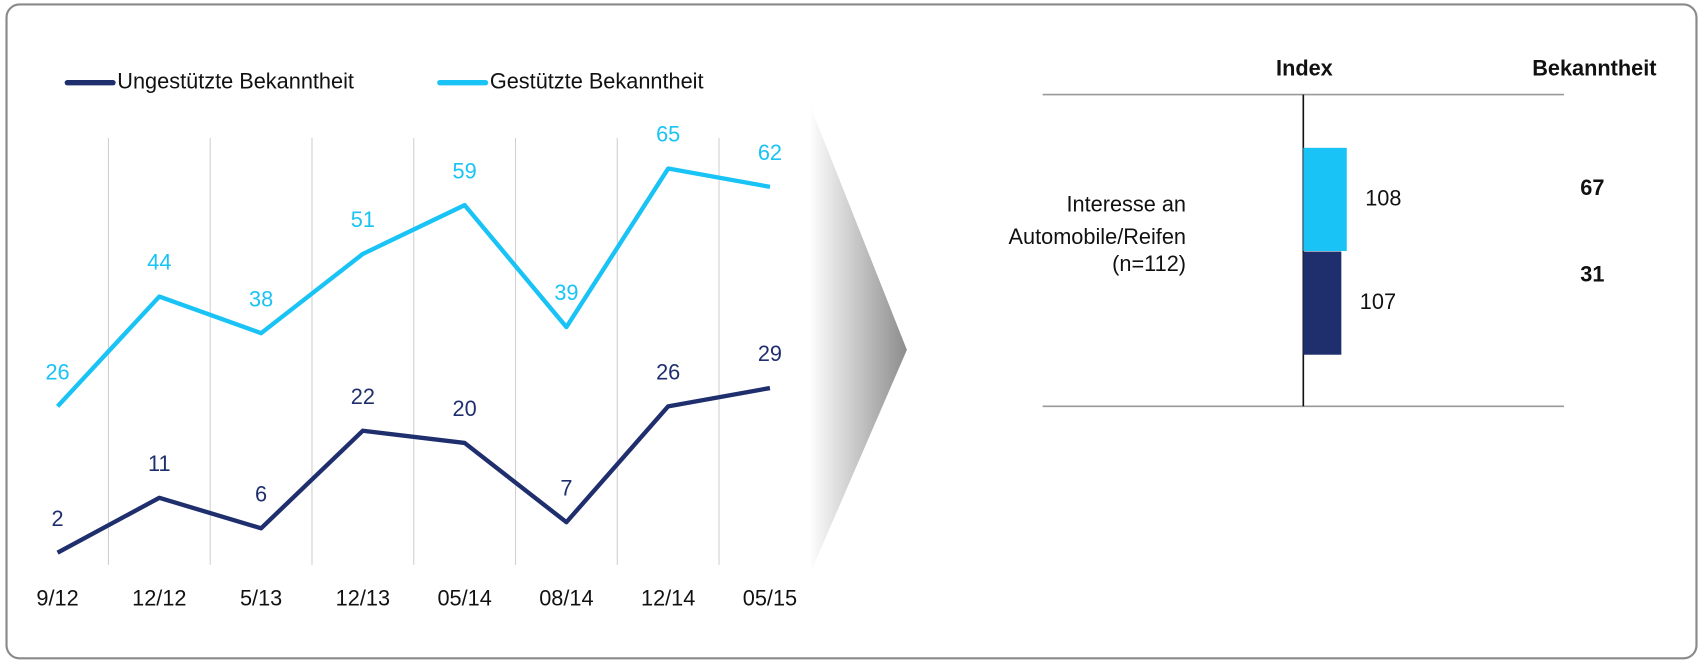  Describe the element at coordinates (566, 487) in the screenshot. I see `data-label: 7` at that location.